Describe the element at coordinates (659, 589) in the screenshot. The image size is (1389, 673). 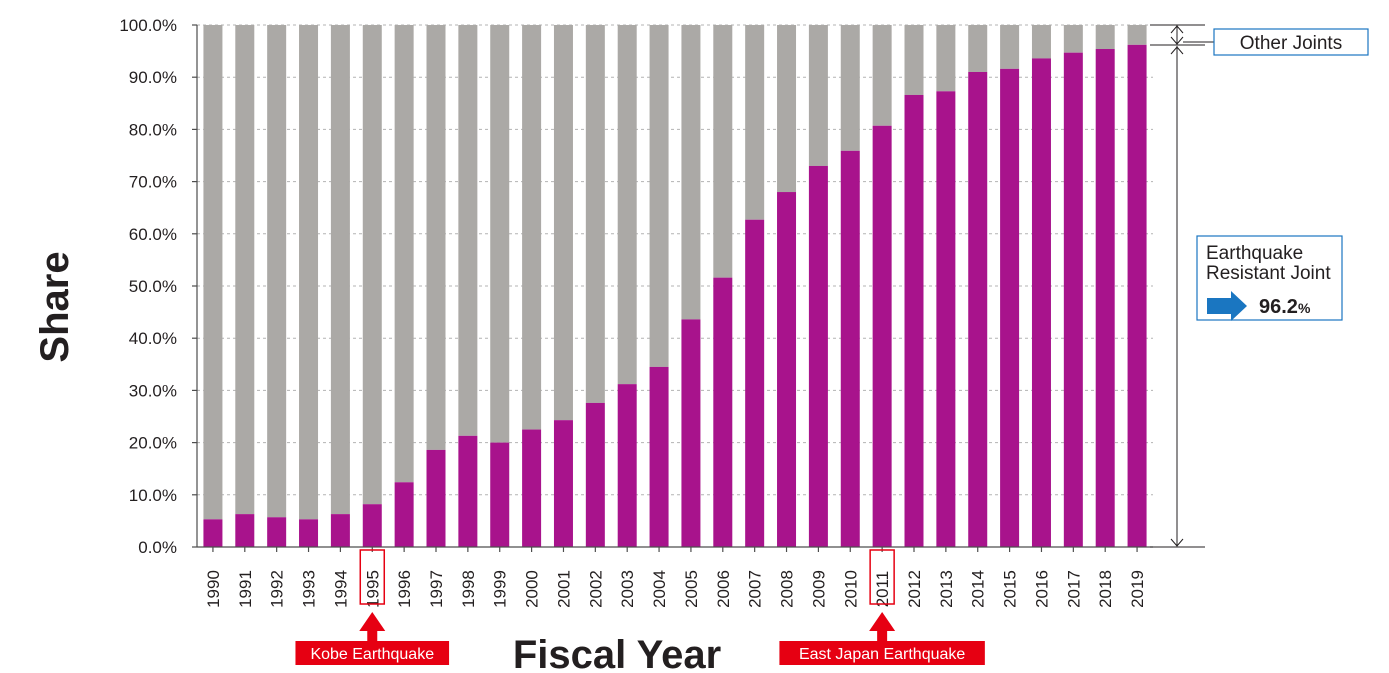
I see `x-tick-label: 2004` at that location.